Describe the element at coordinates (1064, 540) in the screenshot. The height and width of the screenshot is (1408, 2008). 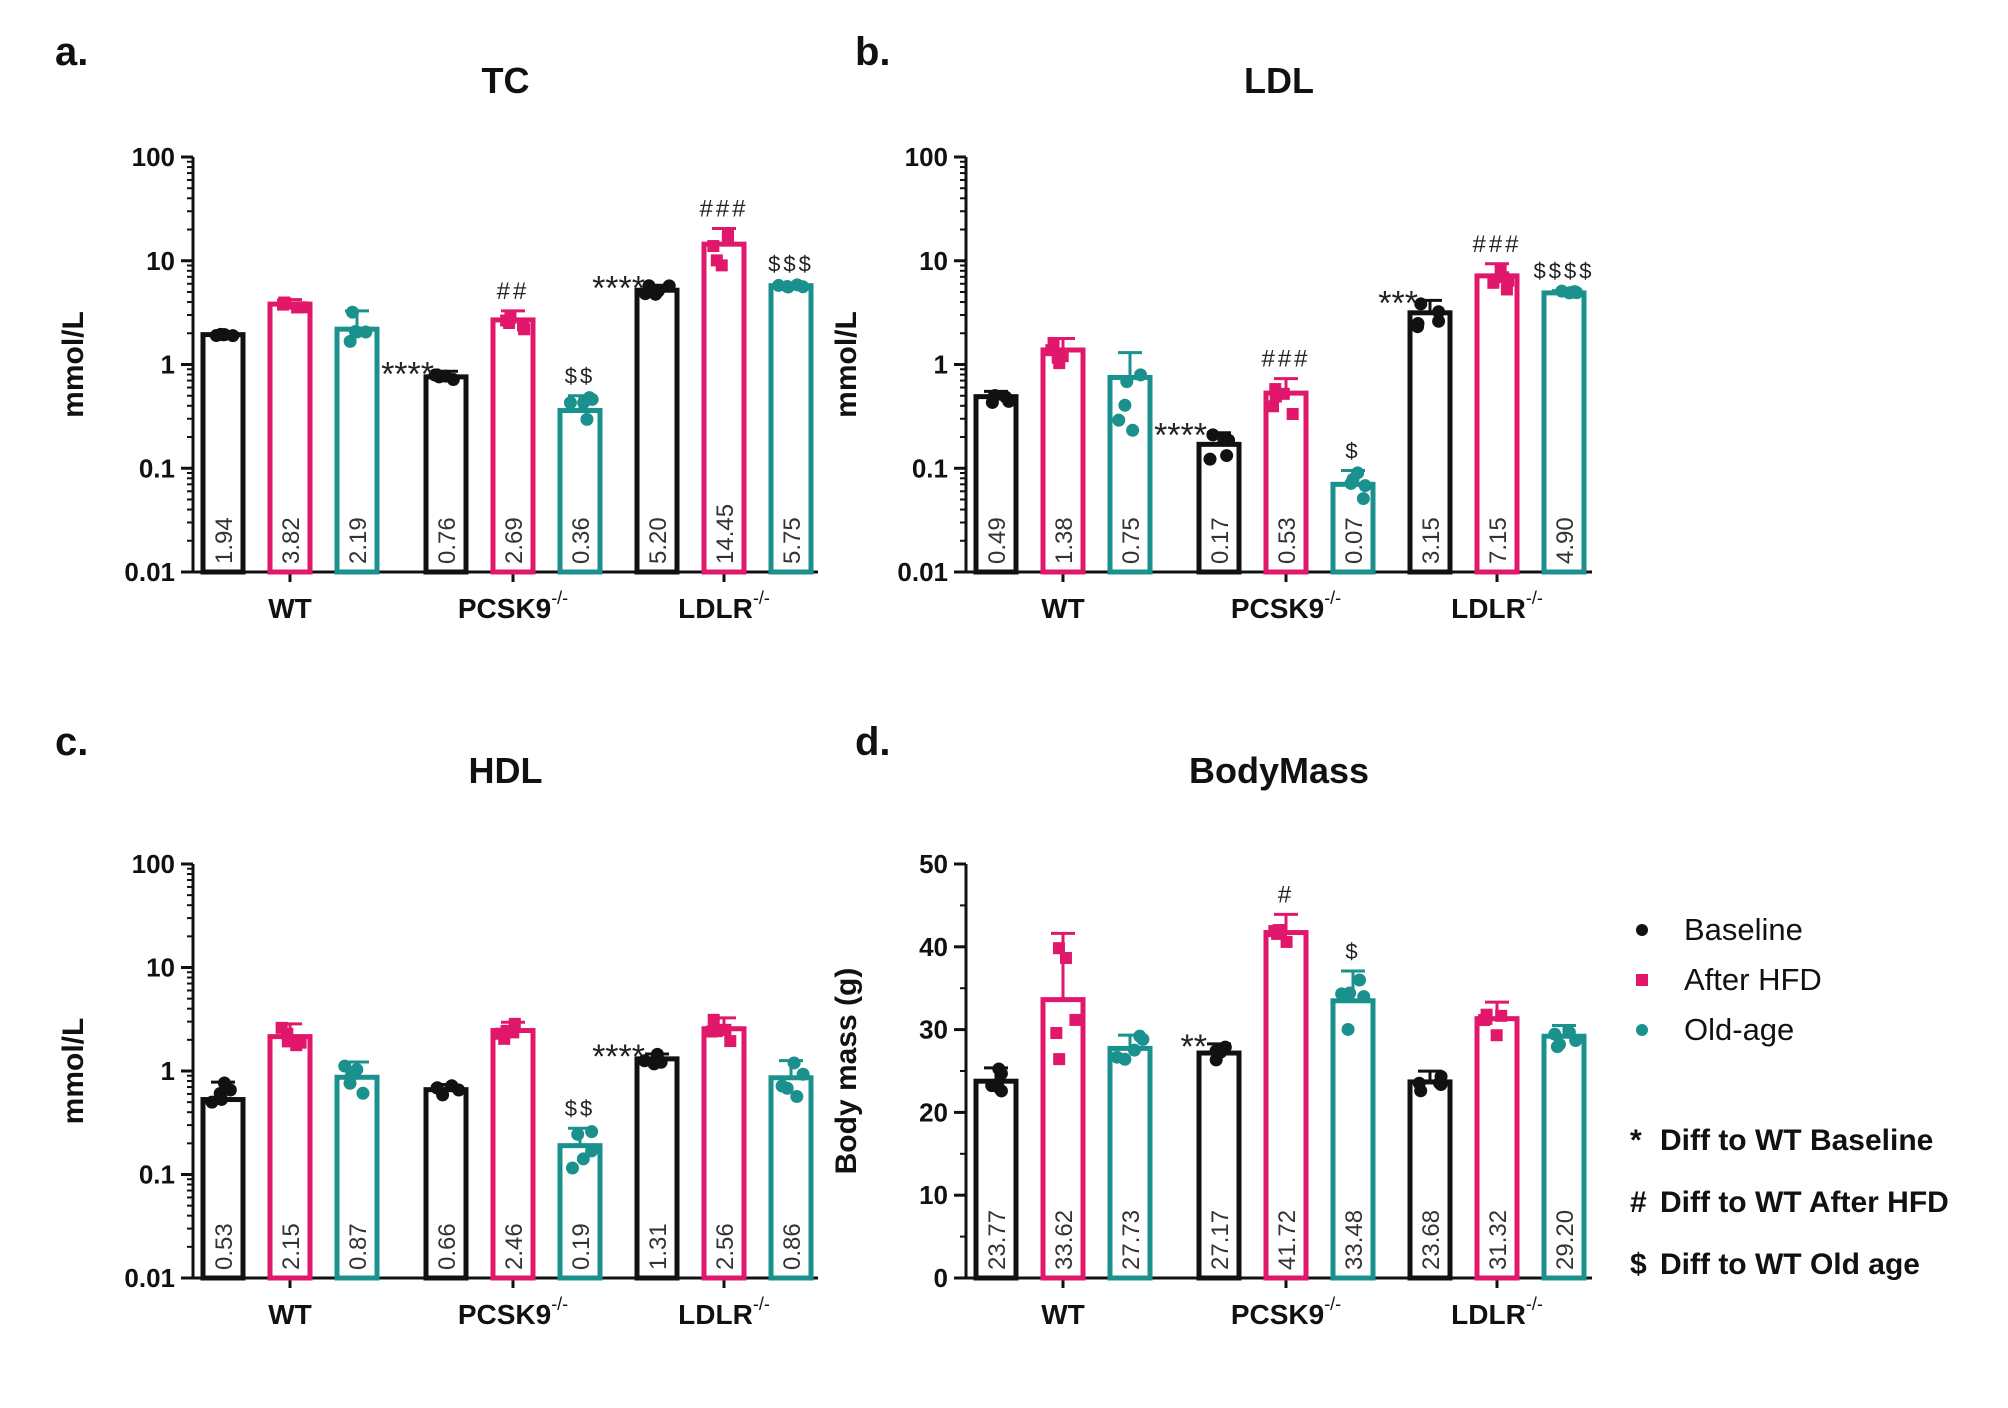
I see `bar-value-label: 1.38` at that location.